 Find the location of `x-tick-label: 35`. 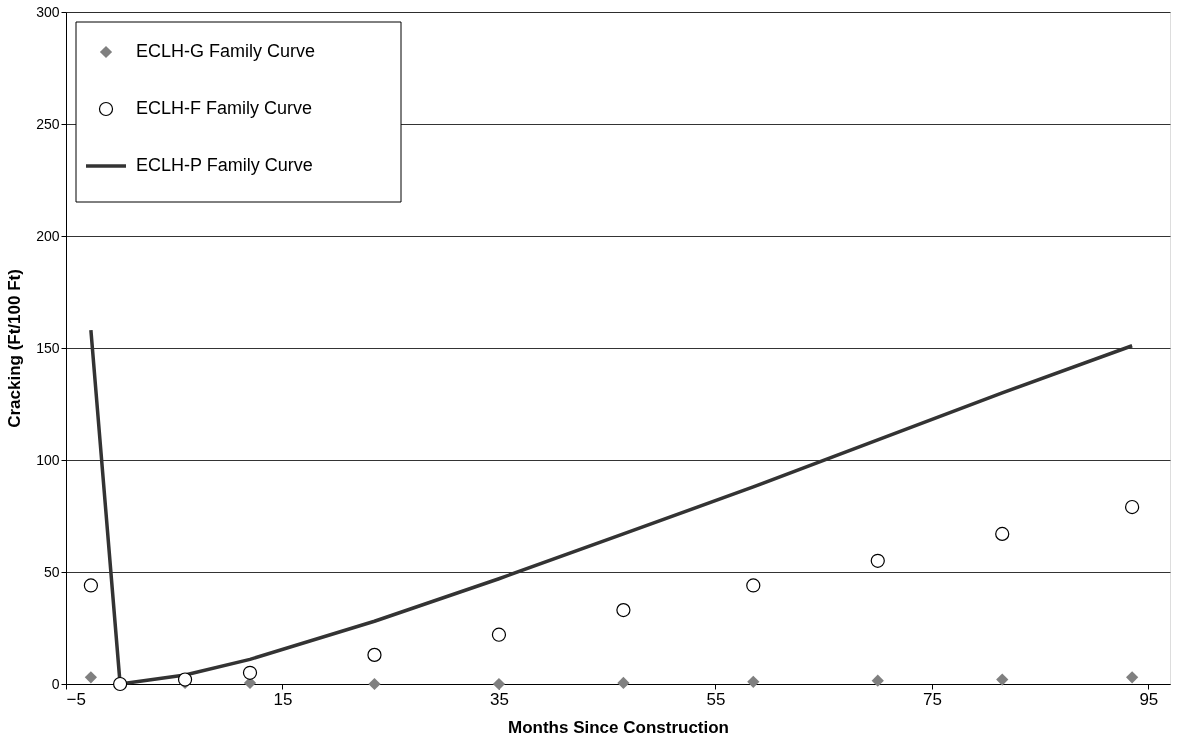

x-tick-label: 35 is located at coordinates (499, 699).